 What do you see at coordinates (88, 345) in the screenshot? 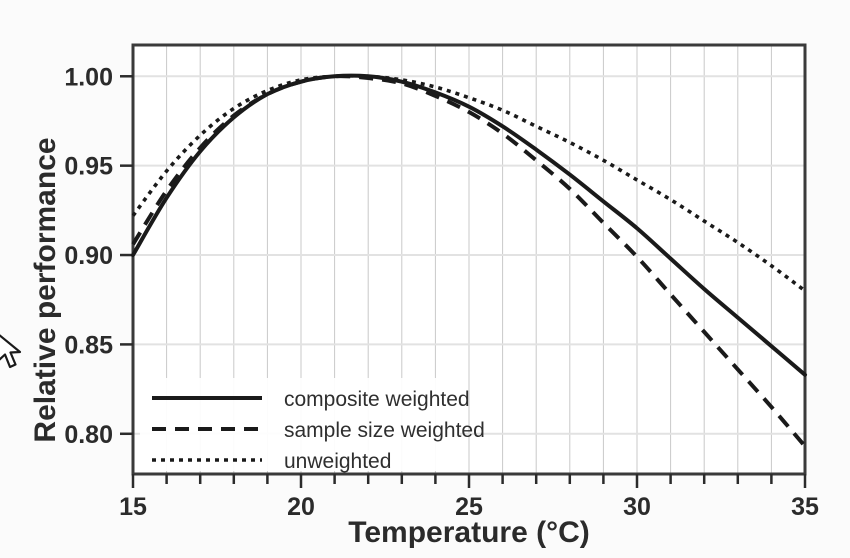
I see `y-tick-label: 0.85` at bounding box center [88, 345].